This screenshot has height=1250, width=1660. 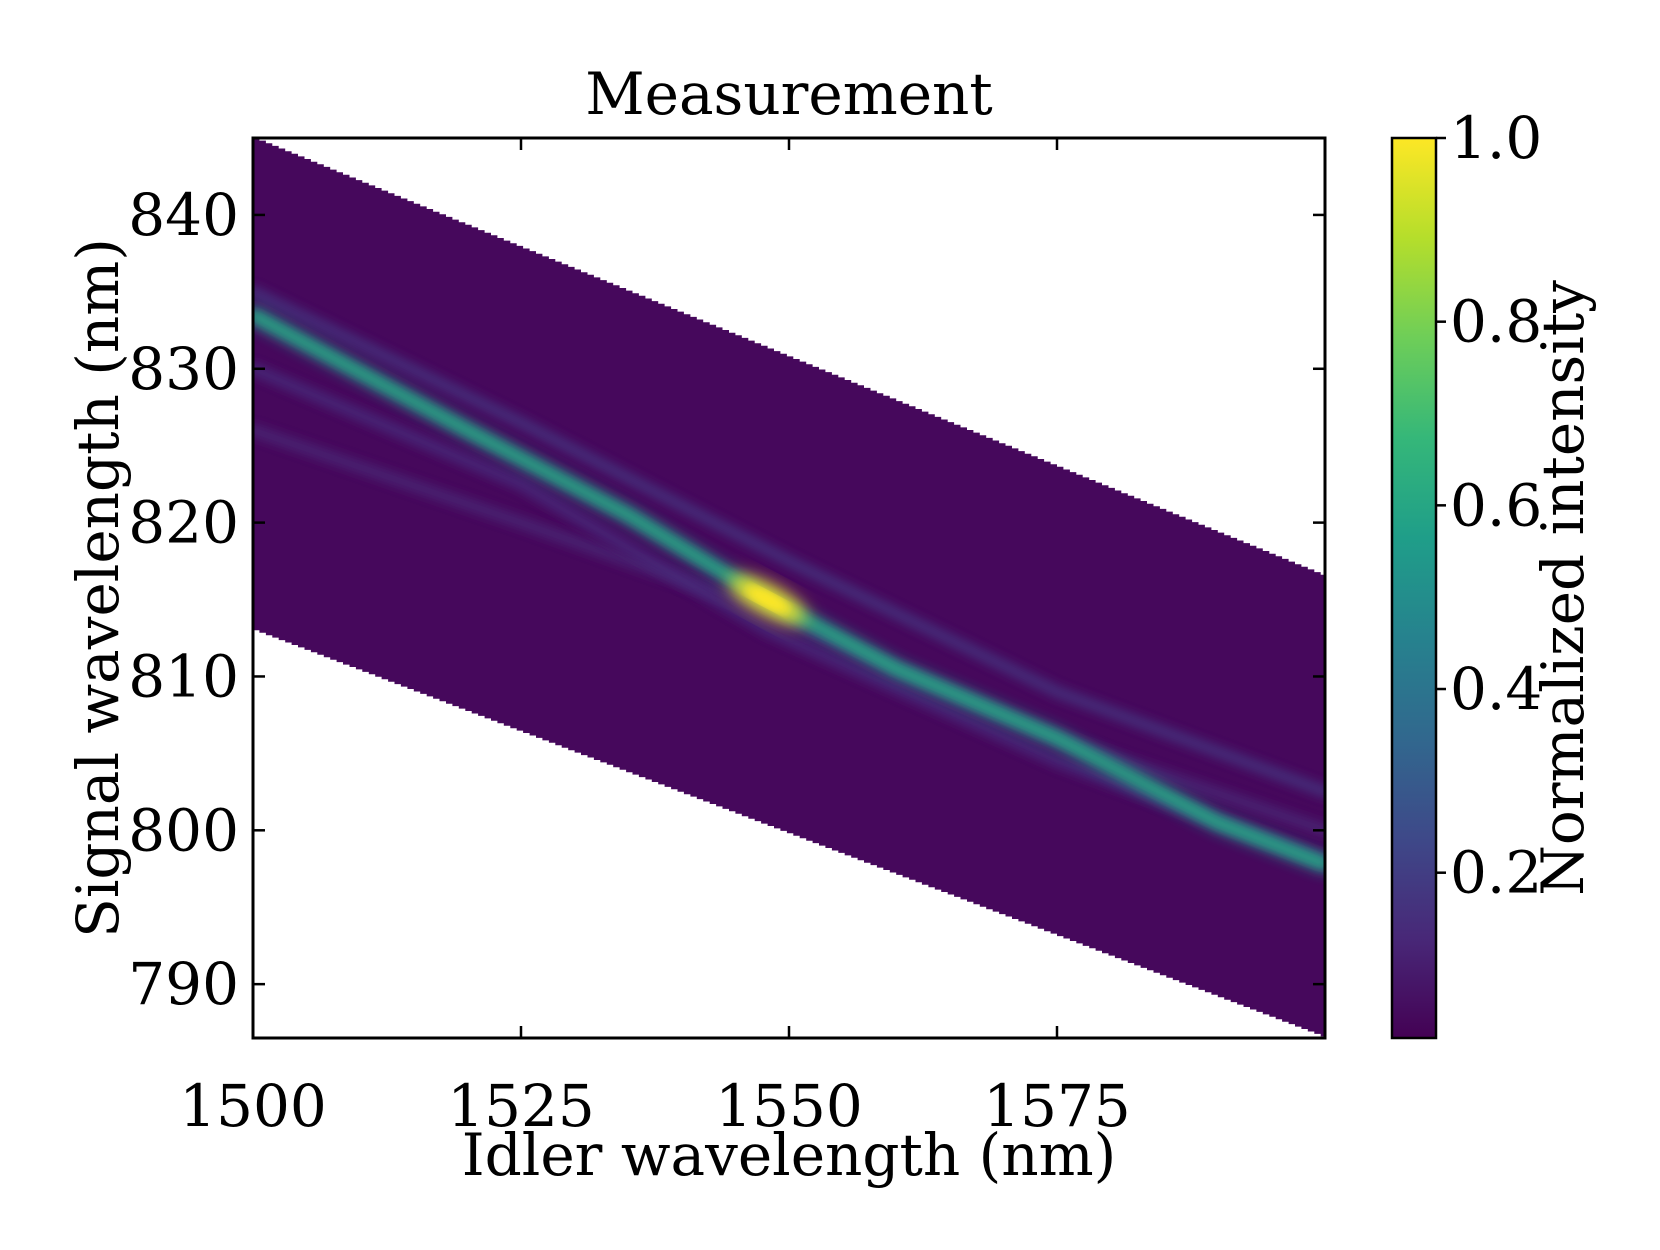 What do you see at coordinates (183, 830) in the screenshot?
I see `y-tick-label: 800` at bounding box center [183, 830].